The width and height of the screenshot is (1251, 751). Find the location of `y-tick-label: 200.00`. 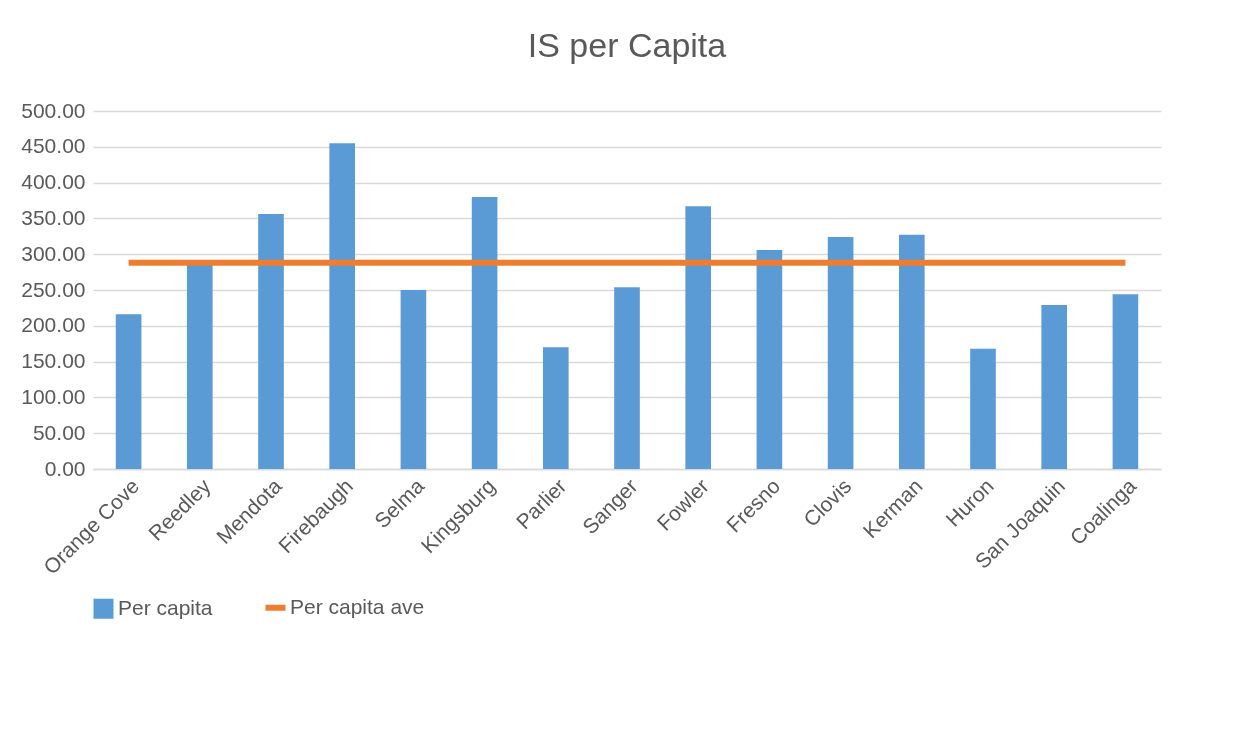

y-tick-label: 200.00 is located at coordinates (53, 325).